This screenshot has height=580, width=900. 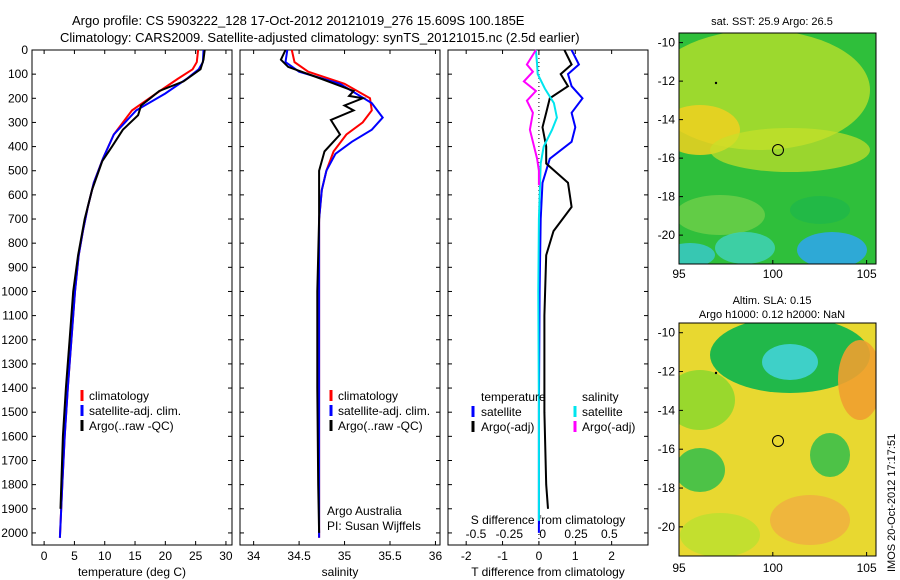 What do you see at coordinates (716, 373) in the screenshot?
I see `sla-coast-dot` at bounding box center [716, 373].